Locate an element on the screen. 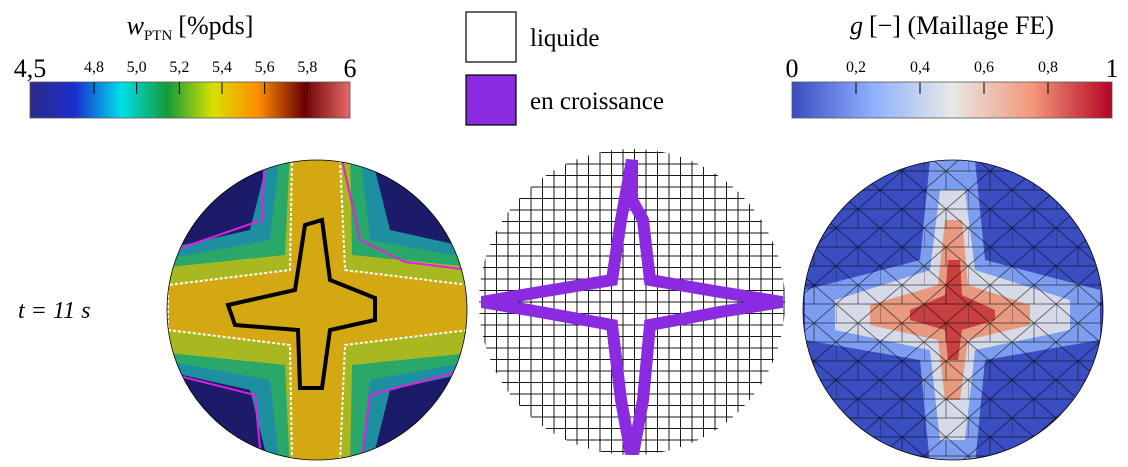 The width and height of the screenshot is (1128, 467). colorbar-tick-label: 5,8 is located at coordinates (307, 67).